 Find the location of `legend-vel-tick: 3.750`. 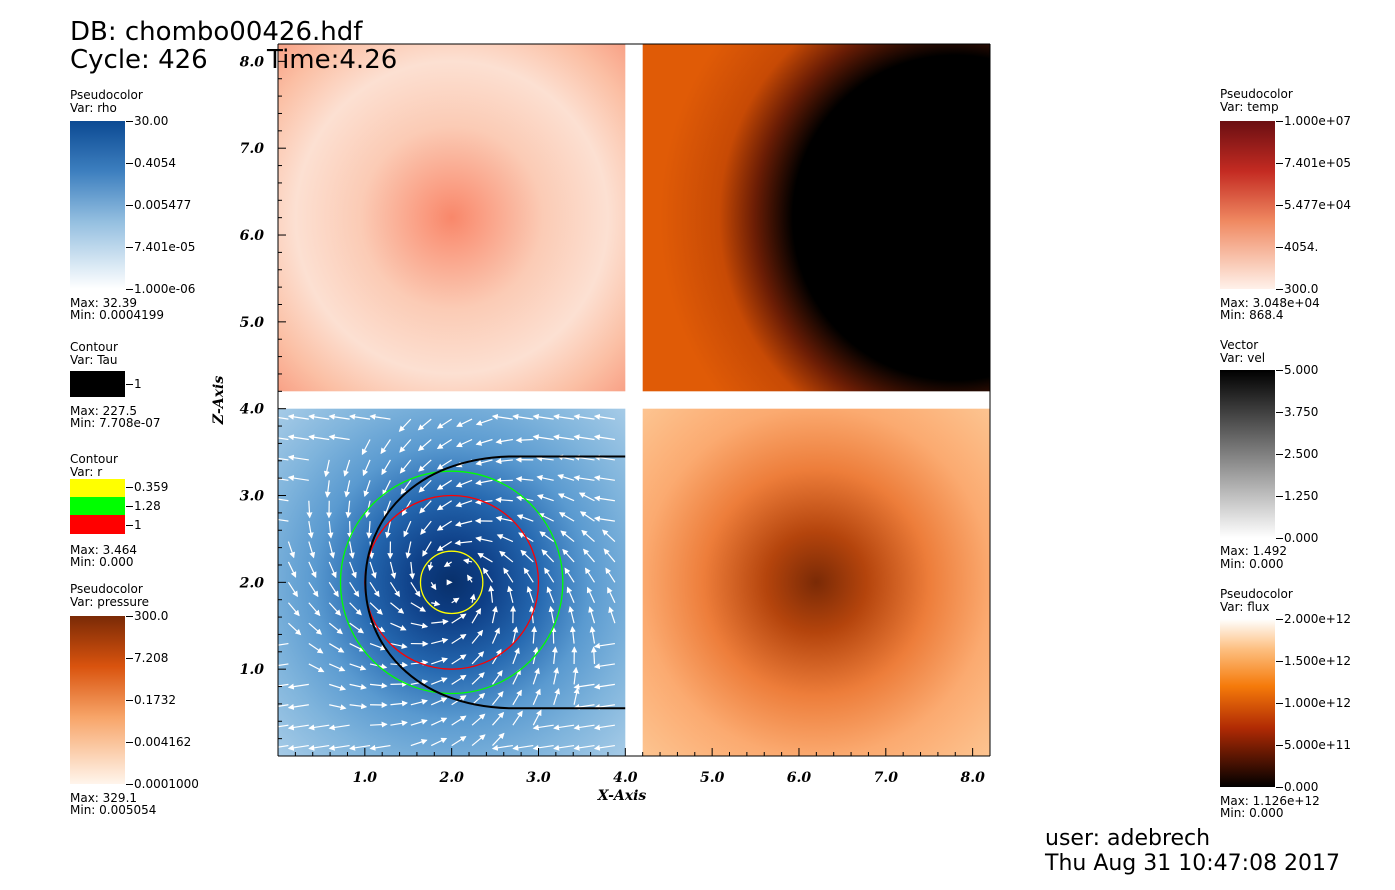

legend-vel-tick: 3.750 is located at coordinates (1297, 412).